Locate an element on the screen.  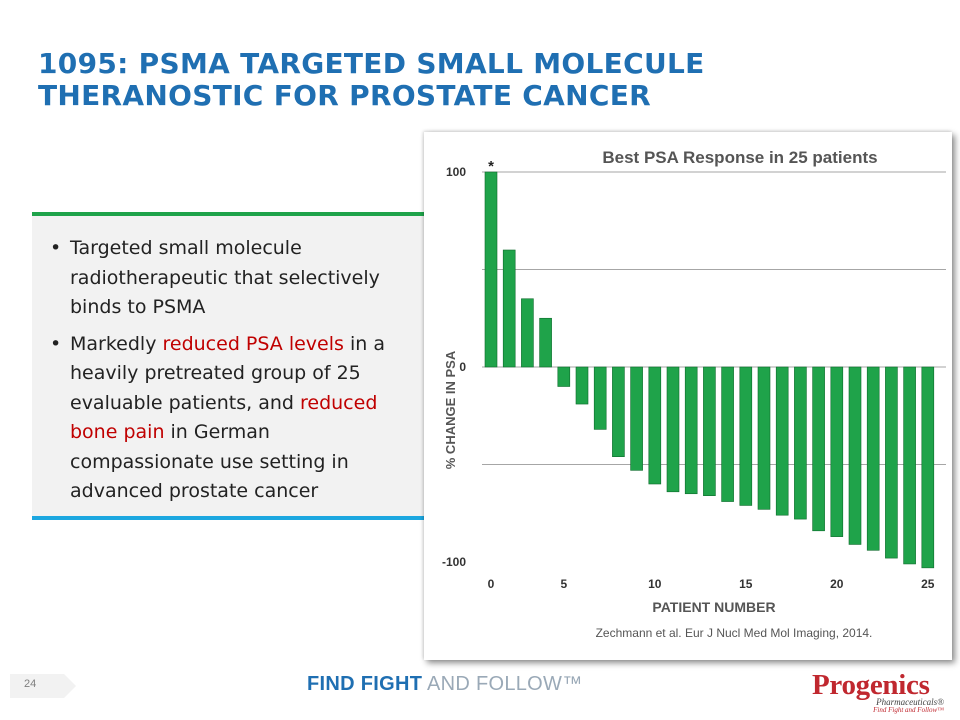
y-tick-label: -100 is located at coordinates (454, 562).